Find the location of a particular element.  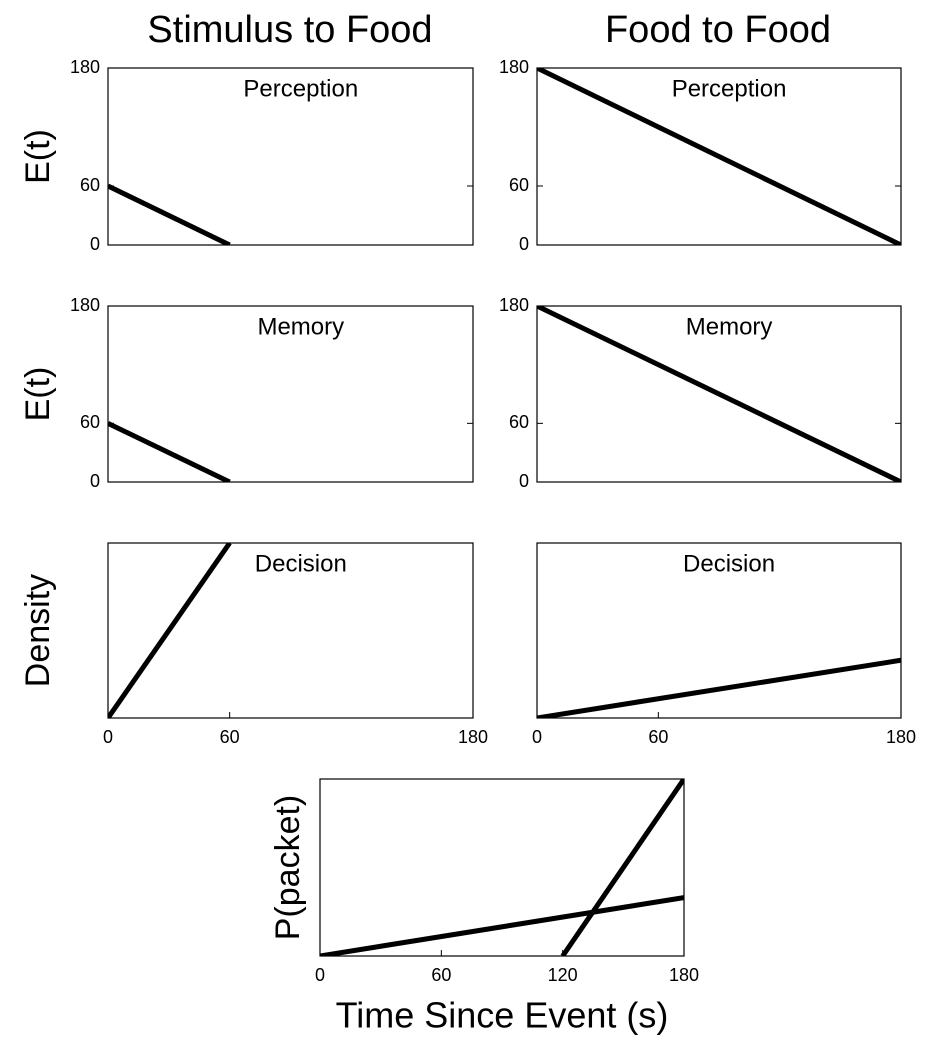

x-tick-label: 120 is located at coordinates (563, 975).